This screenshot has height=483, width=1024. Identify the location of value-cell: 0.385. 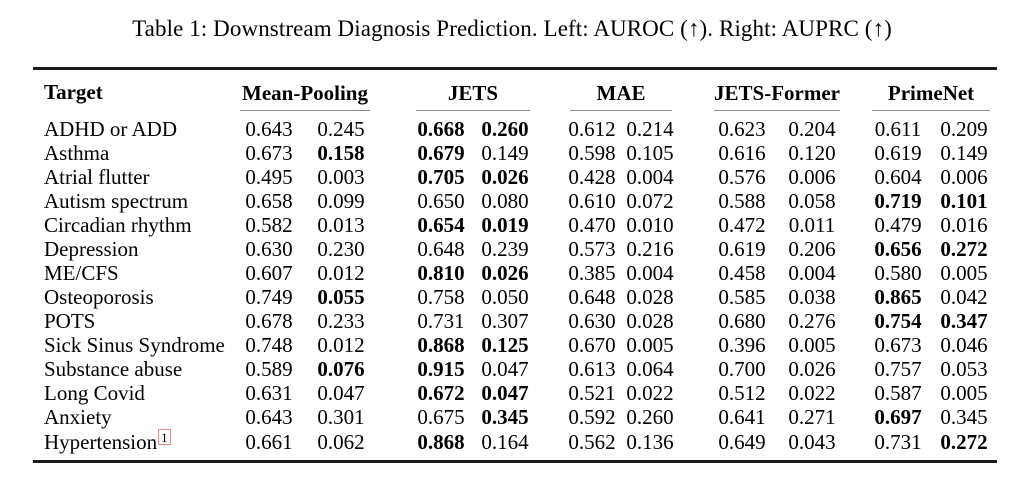
(592, 273).